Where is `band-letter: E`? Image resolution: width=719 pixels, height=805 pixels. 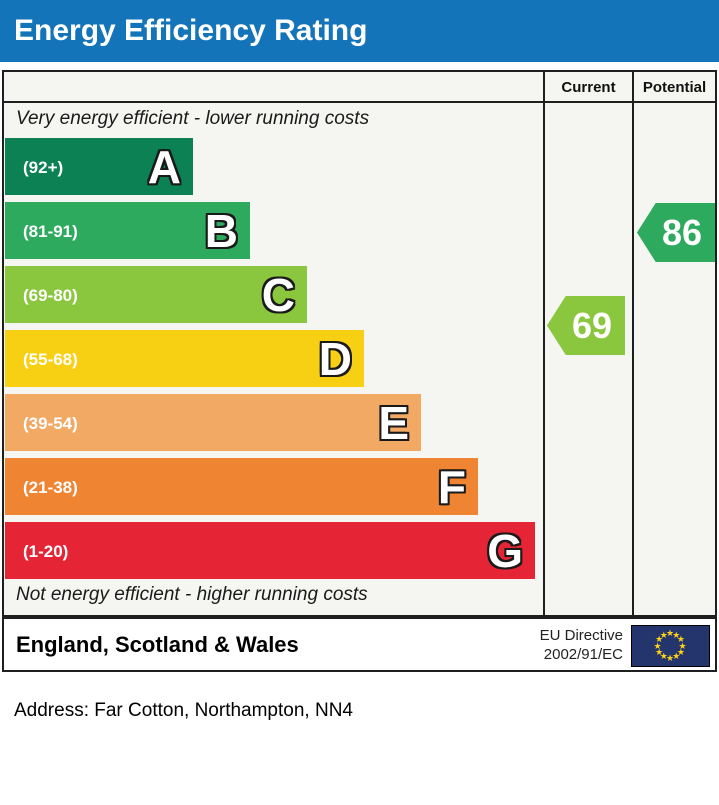
band-letter: E is located at coordinates (393, 423).